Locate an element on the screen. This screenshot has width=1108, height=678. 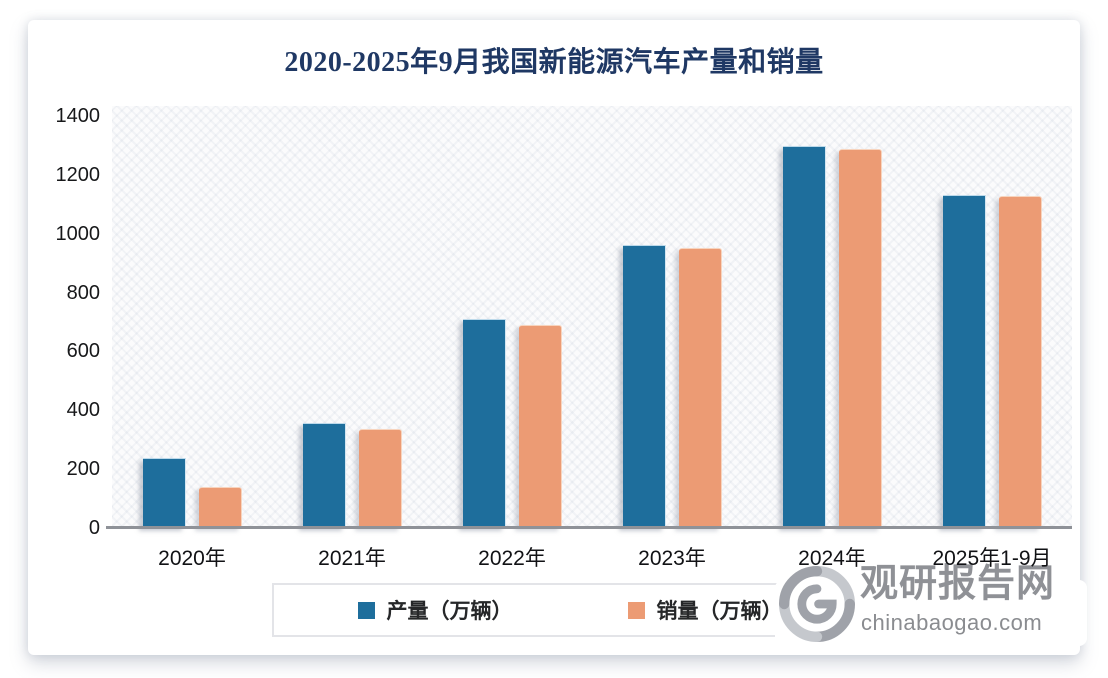
sales-swatch-icon is located at coordinates (636, 610).